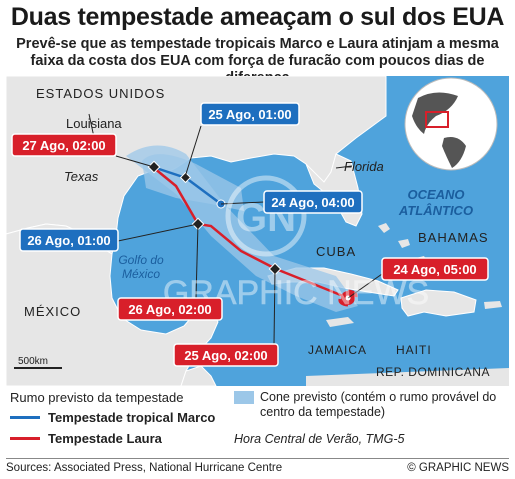 This screenshot has height=479, width=515. I want to click on laura-label-26ago: 26 Ago, 02:00, so click(170, 309).